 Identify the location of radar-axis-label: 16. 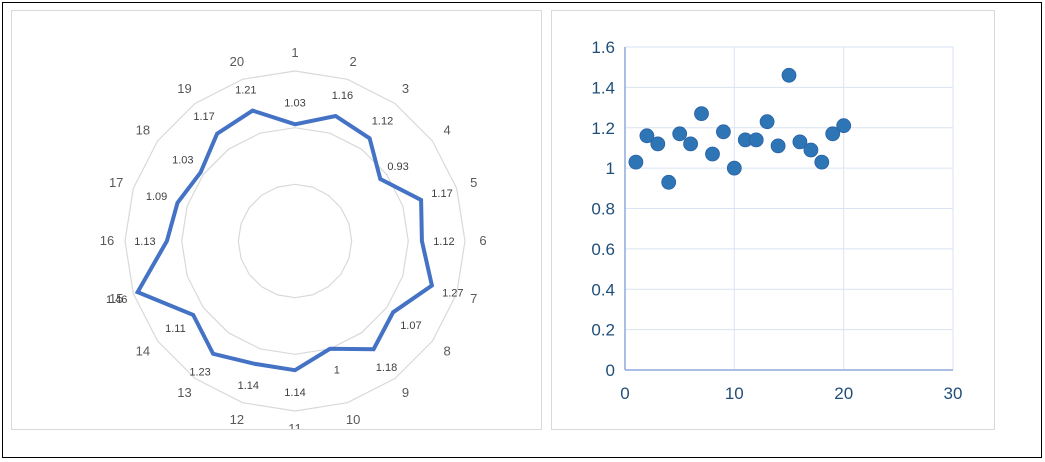
(107, 240).